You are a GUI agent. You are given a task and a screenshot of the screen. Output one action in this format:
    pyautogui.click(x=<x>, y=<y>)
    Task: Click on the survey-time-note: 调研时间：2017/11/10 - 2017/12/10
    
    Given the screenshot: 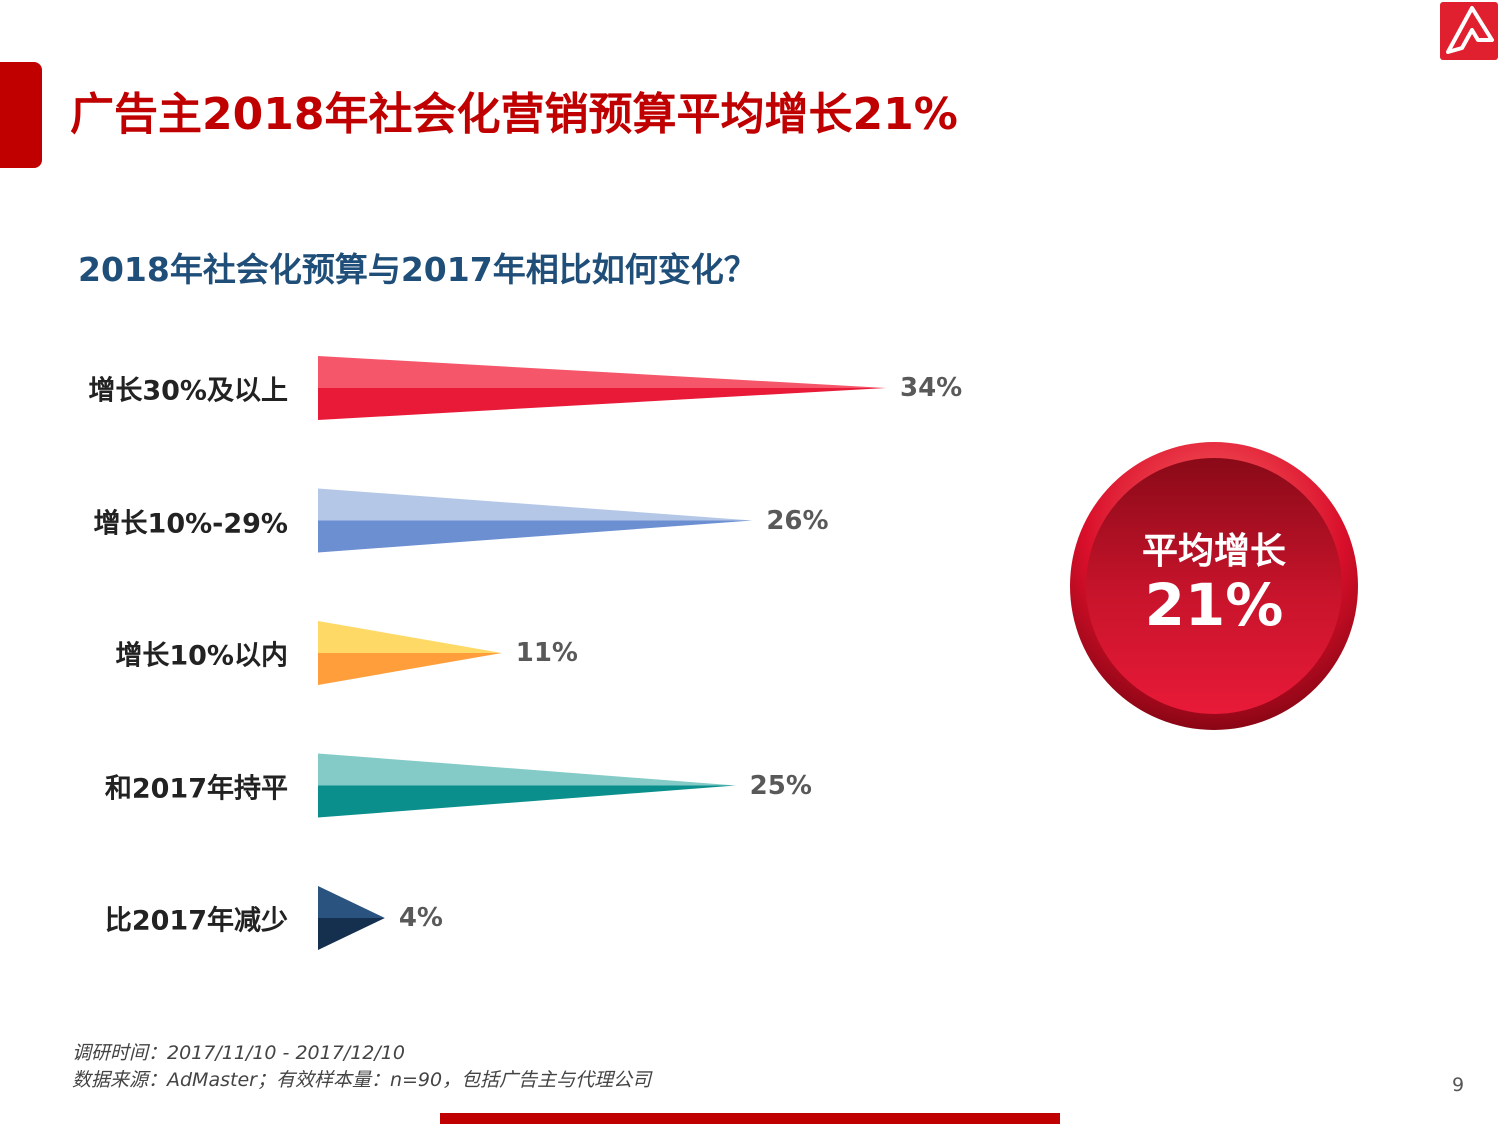 What is the action you would take?
    pyautogui.click(x=238, y=1053)
    